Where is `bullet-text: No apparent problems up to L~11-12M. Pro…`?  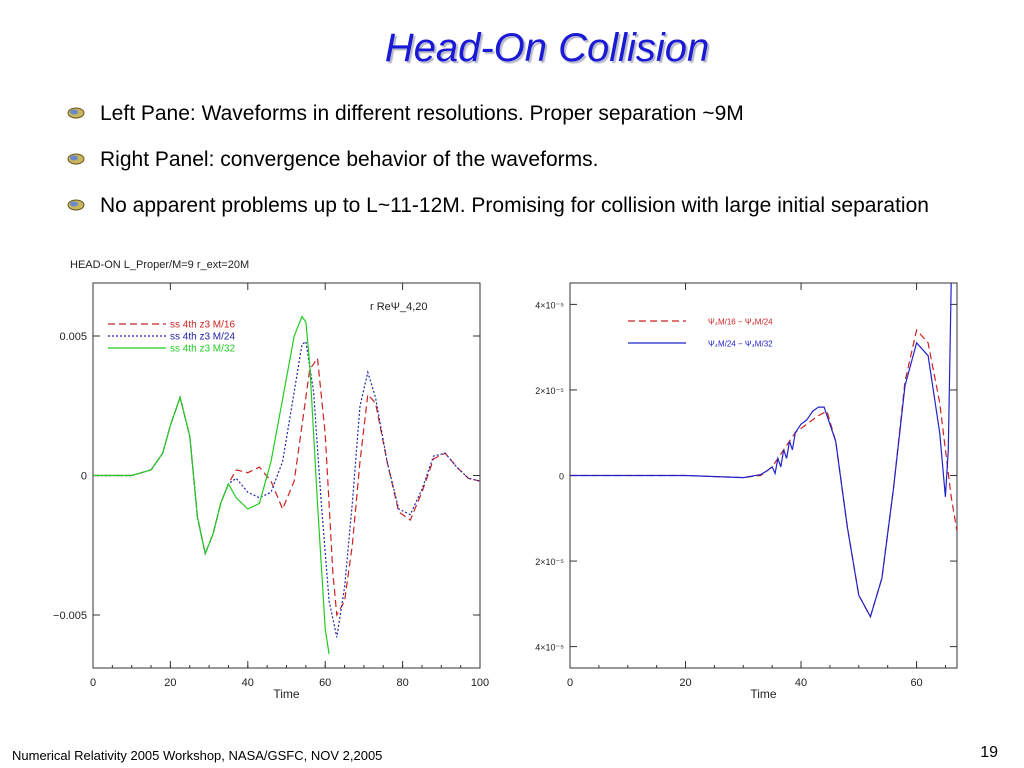 bullet-text: No apparent problems up to L~11-12M. Pro… is located at coordinates (514, 205).